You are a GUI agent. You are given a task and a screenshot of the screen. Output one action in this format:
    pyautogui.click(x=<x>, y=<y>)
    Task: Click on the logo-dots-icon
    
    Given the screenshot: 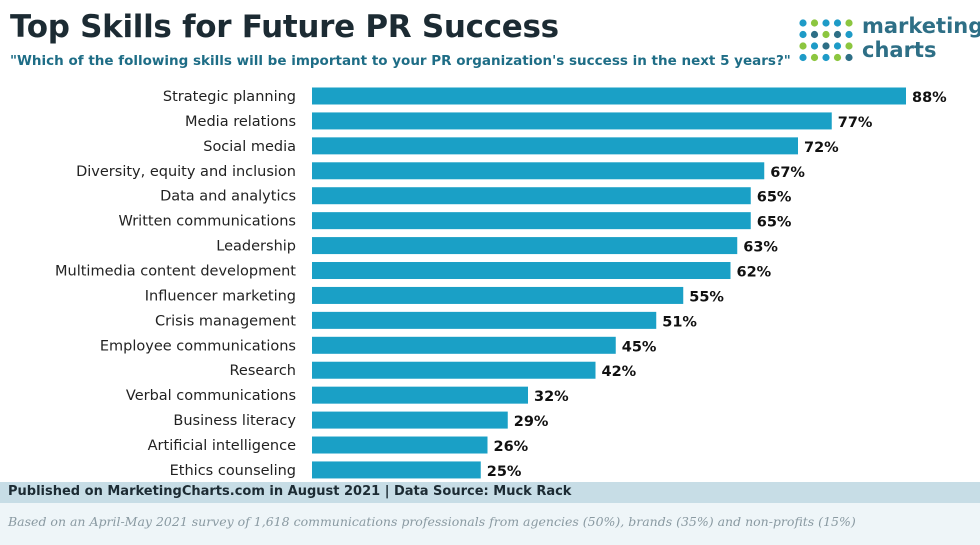 What is the action you would take?
    pyautogui.click(x=826, y=40)
    